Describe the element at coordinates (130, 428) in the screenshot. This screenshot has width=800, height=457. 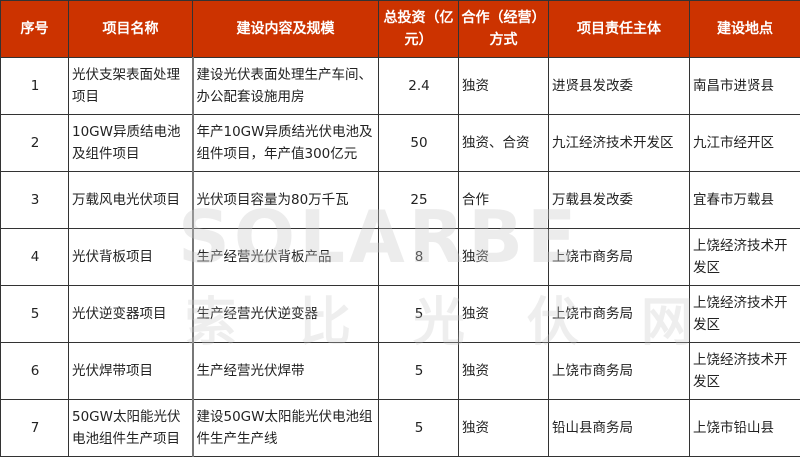
I see `cell-project-name: 50GW太阳能光伏电池组件生产项目` at that location.